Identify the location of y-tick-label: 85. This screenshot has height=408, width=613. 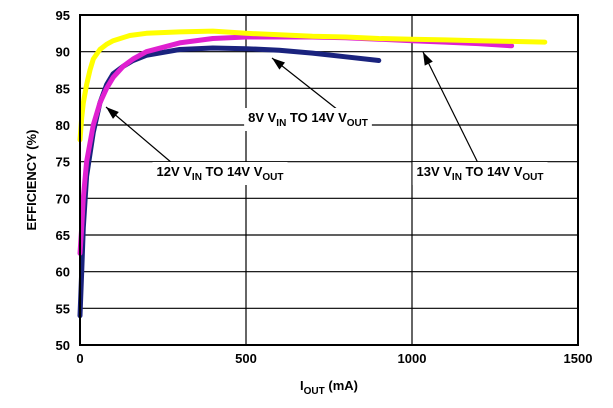
(63, 88).